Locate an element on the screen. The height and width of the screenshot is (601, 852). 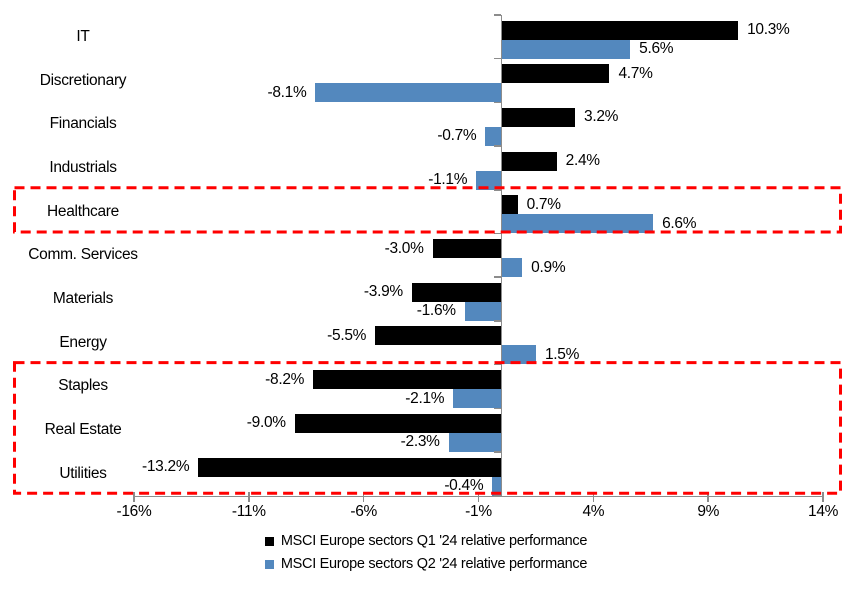
q2-value-label: 5.6% is located at coordinates (656, 48).